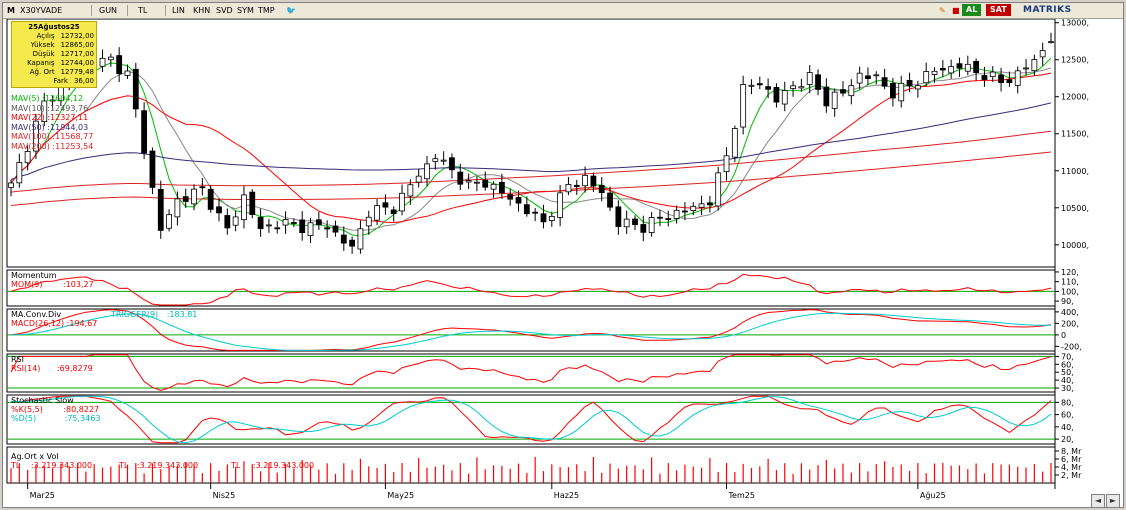 The width and height of the screenshot is (1126, 510). Describe the element at coordinates (224, 10) in the screenshot. I see `toolbar-item-svd: SVD` at that location.